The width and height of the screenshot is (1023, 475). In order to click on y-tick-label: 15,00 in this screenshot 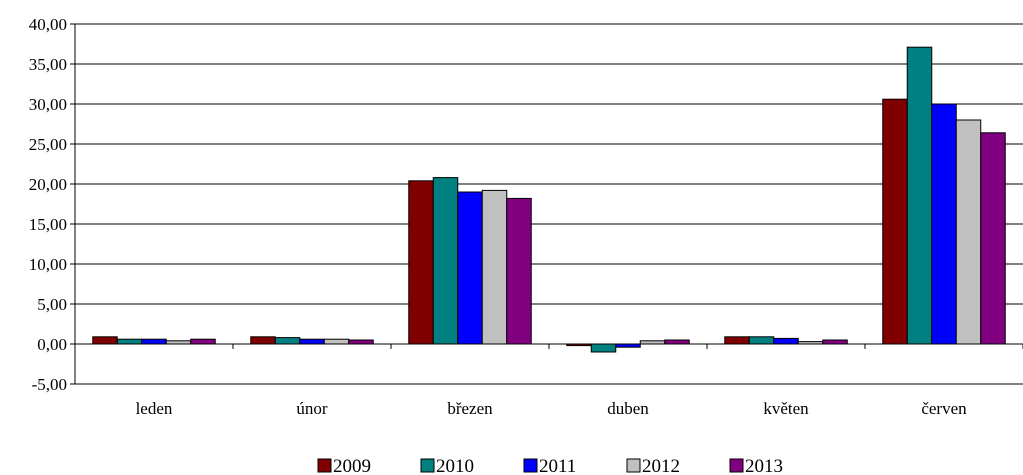, I will do `click(48, 224)`.